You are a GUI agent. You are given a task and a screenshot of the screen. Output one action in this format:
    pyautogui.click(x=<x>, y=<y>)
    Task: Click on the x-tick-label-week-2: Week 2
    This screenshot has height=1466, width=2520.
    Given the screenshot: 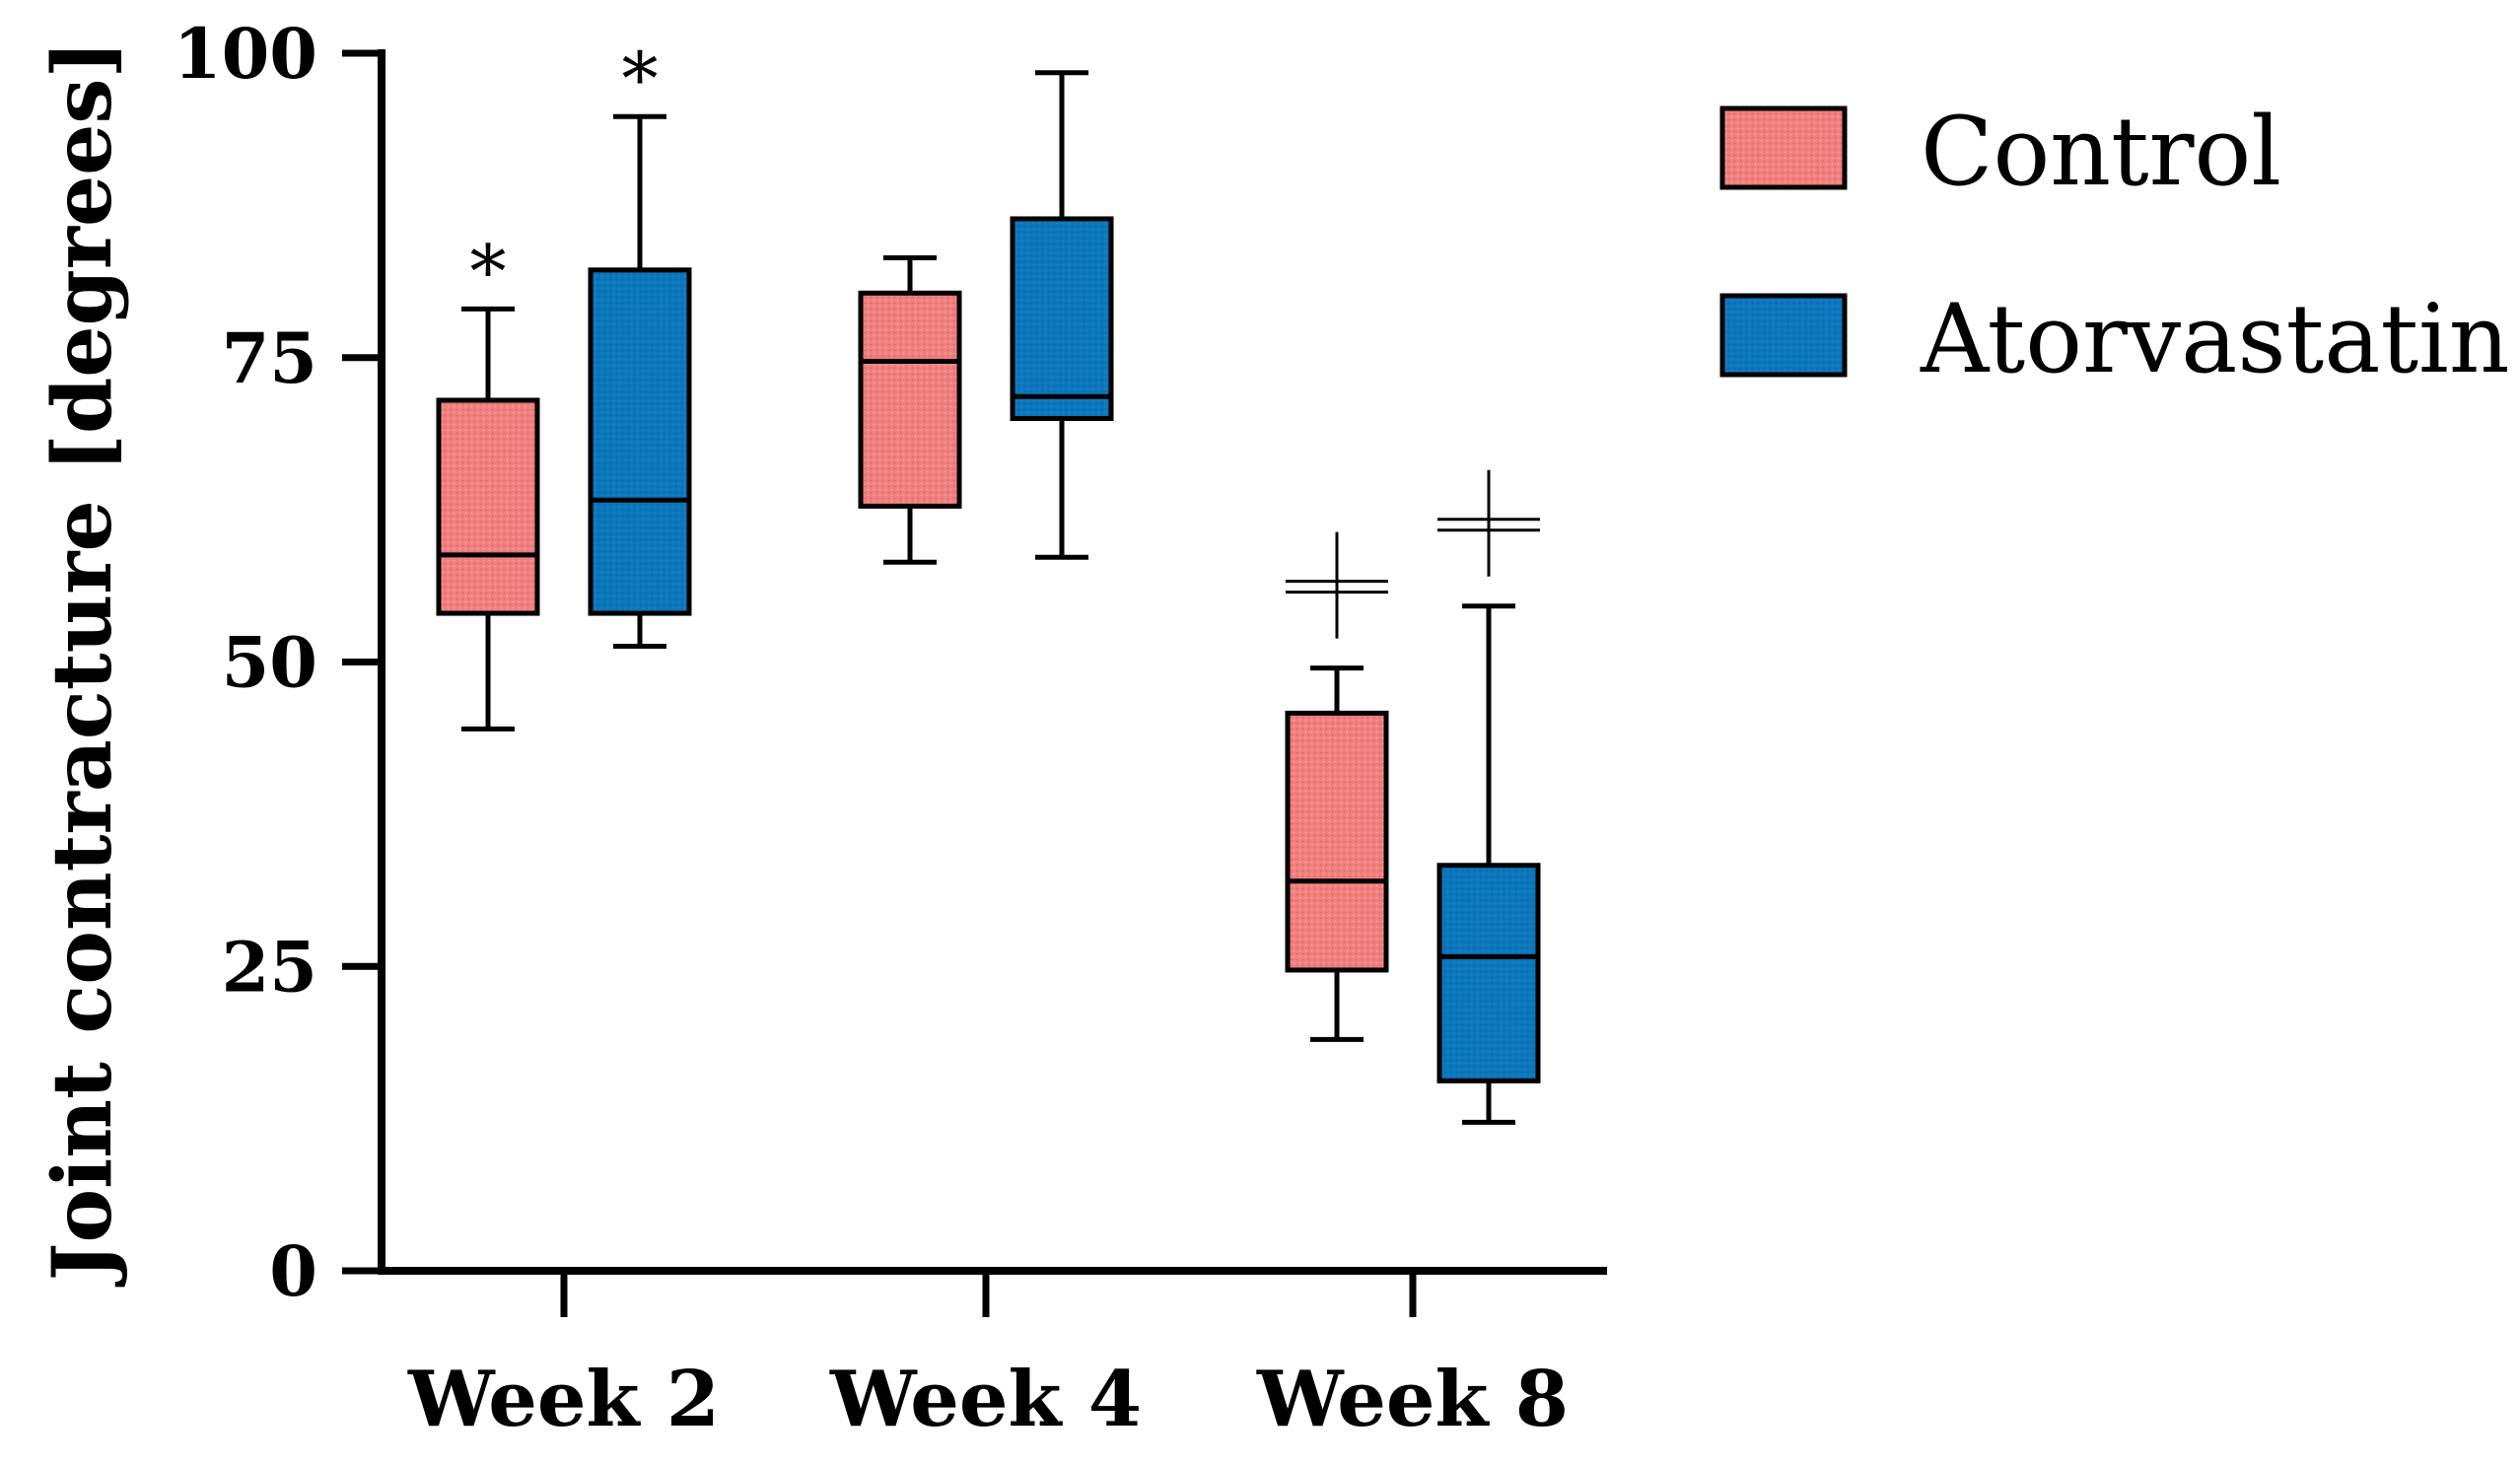 What is the action you would take?
    pyautogui.click(x=563, y=1399)
    